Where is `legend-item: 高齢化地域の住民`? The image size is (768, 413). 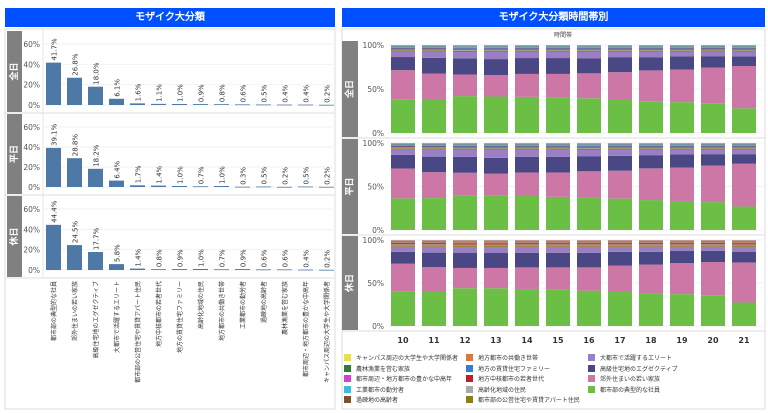 legend-item: 高齢化地域の住民 is located at coordinates (496, 389).